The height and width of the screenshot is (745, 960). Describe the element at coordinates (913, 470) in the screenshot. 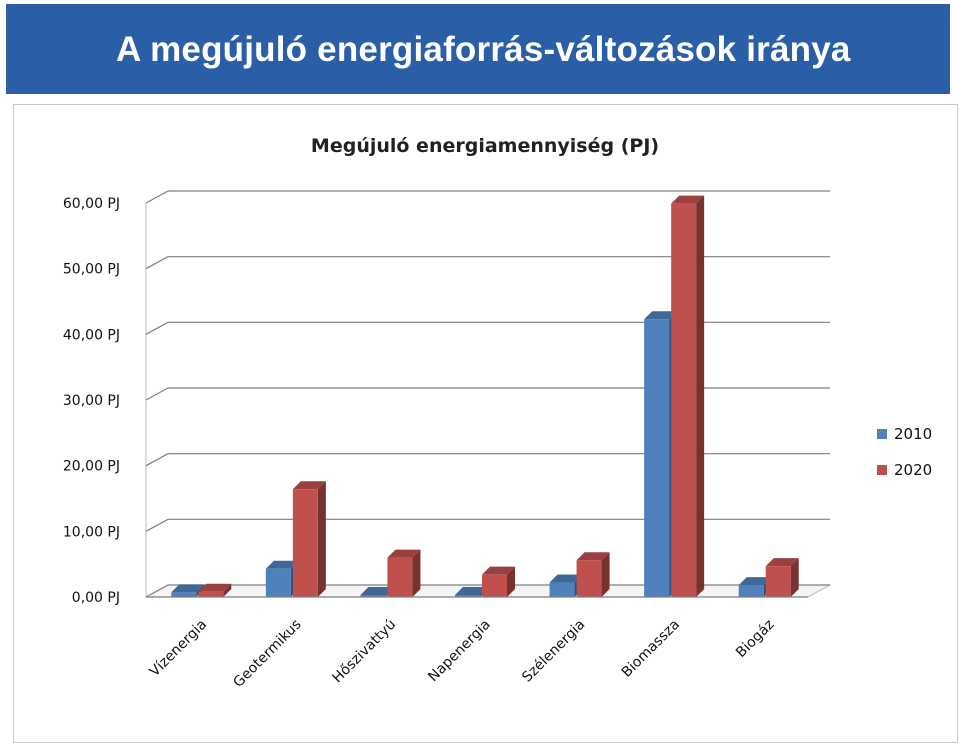

I see `legend-label-2020: 2020` at that location.